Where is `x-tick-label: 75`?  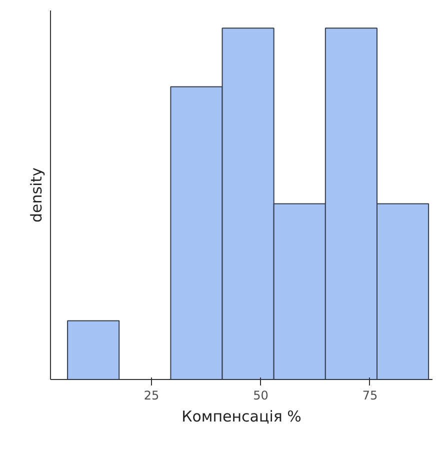 x-tick-label: 75 is located at coordinates (370, 395).